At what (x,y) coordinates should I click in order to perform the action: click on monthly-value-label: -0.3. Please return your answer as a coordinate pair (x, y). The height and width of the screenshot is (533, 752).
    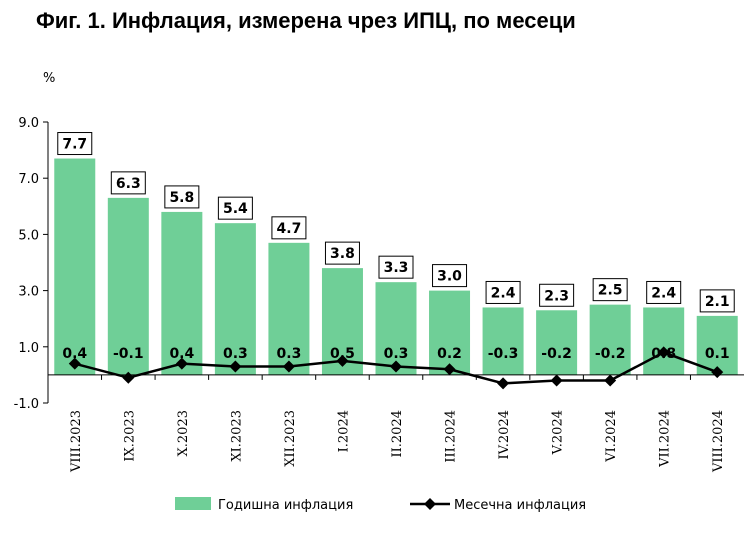
    Looking at the image, I should click on (503, 354).